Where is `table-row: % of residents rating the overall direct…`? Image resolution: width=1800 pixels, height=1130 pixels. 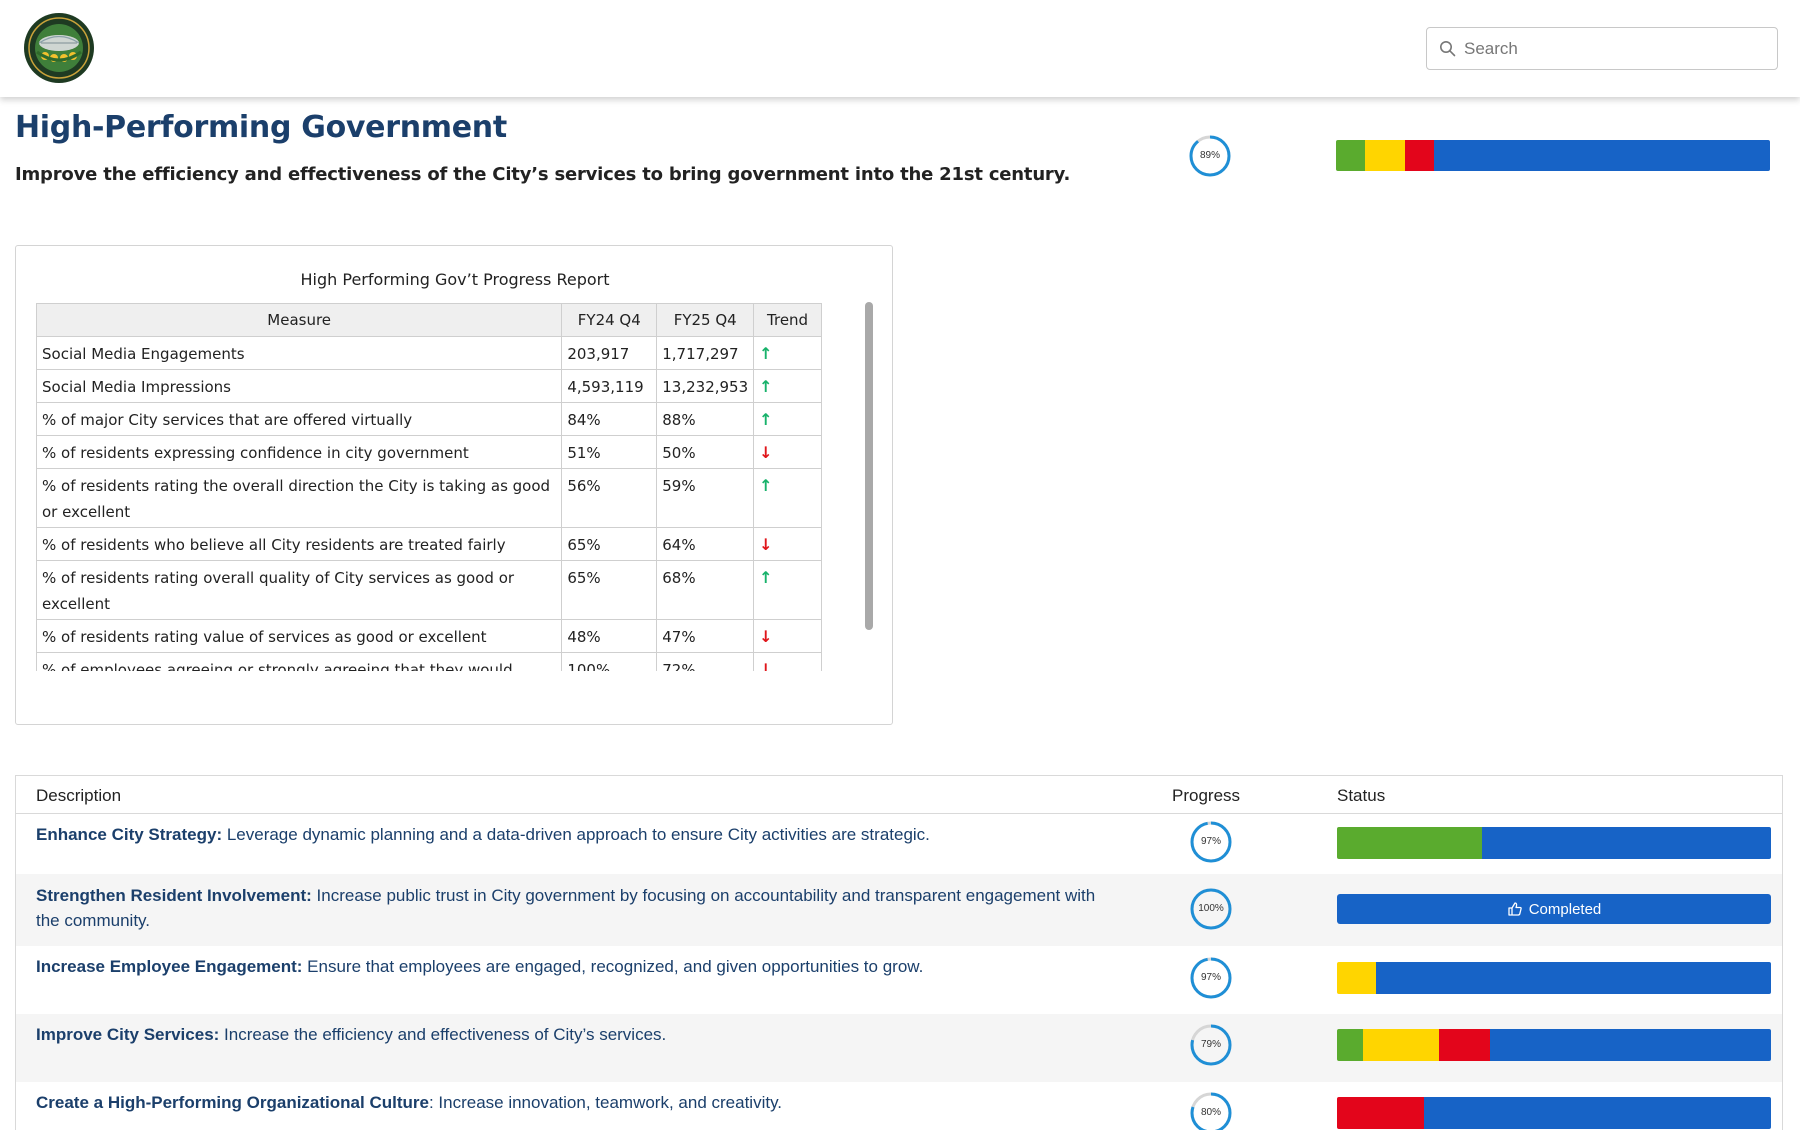
table-row: % of residents rating the overall direct… is located at coordinates (429, 498).